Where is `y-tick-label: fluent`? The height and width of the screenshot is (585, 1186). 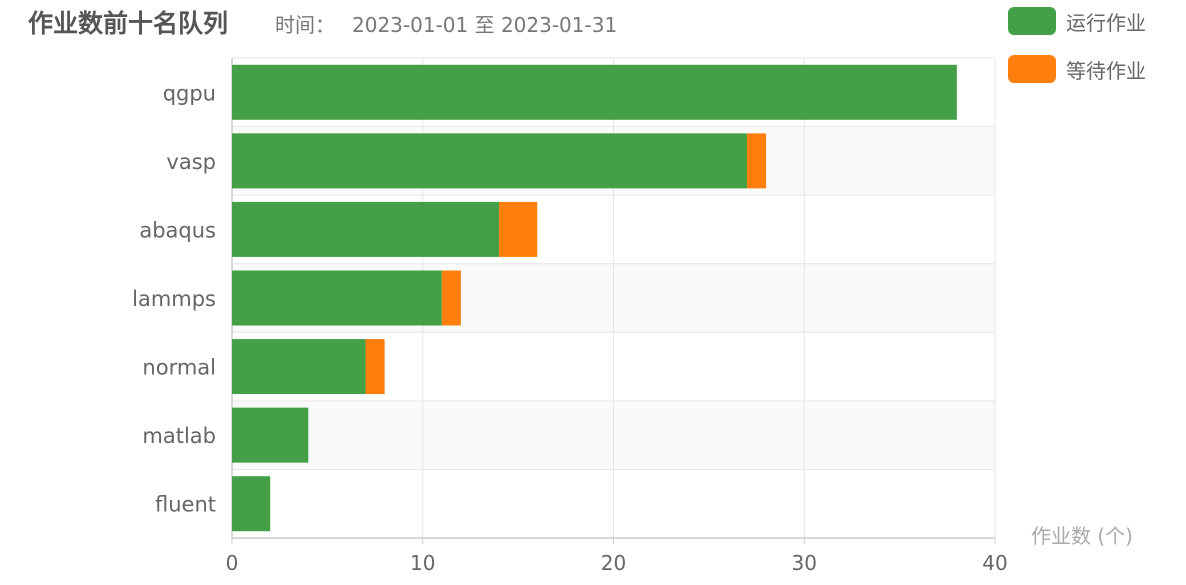 y-tick-label: fluent is located at coordinates (185, 505).